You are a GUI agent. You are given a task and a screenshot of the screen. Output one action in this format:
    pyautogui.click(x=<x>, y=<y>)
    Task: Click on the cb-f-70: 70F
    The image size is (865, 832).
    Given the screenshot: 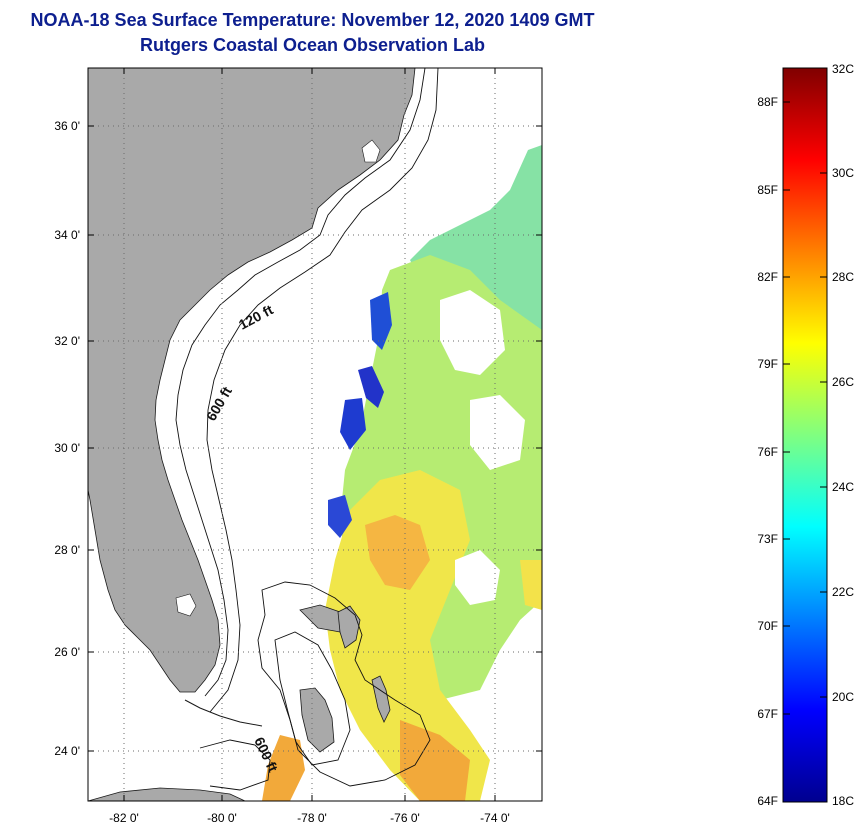 What is the action you would take?
    pyautogui.click(x=767, y=626)
    